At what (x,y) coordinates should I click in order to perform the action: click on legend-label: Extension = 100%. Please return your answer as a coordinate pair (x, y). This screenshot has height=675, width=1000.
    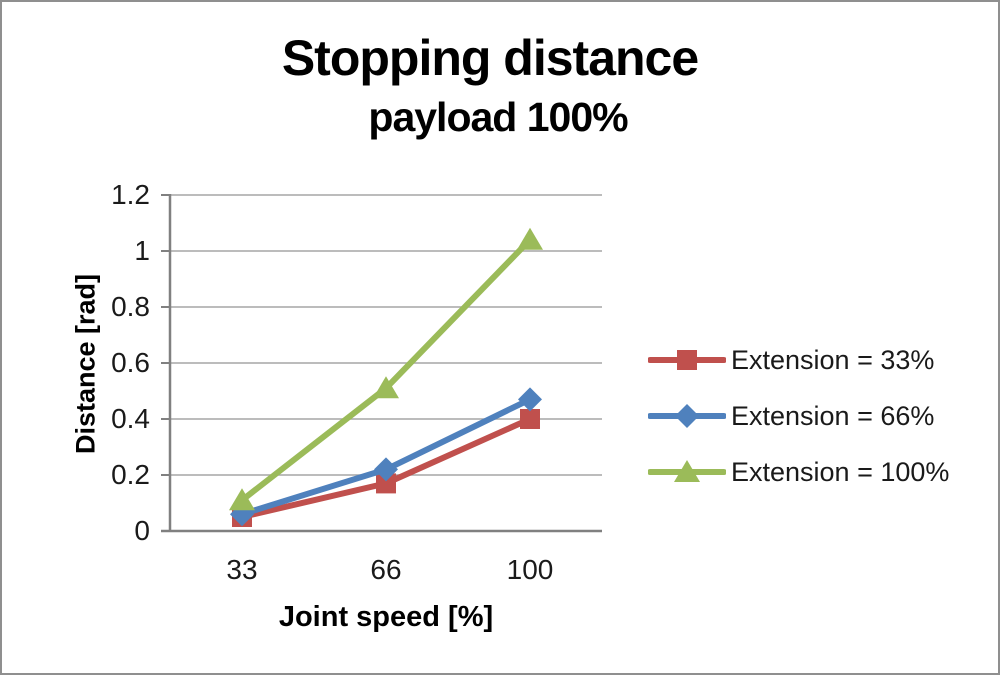
    Looking at the image, I should click on (840, 471).